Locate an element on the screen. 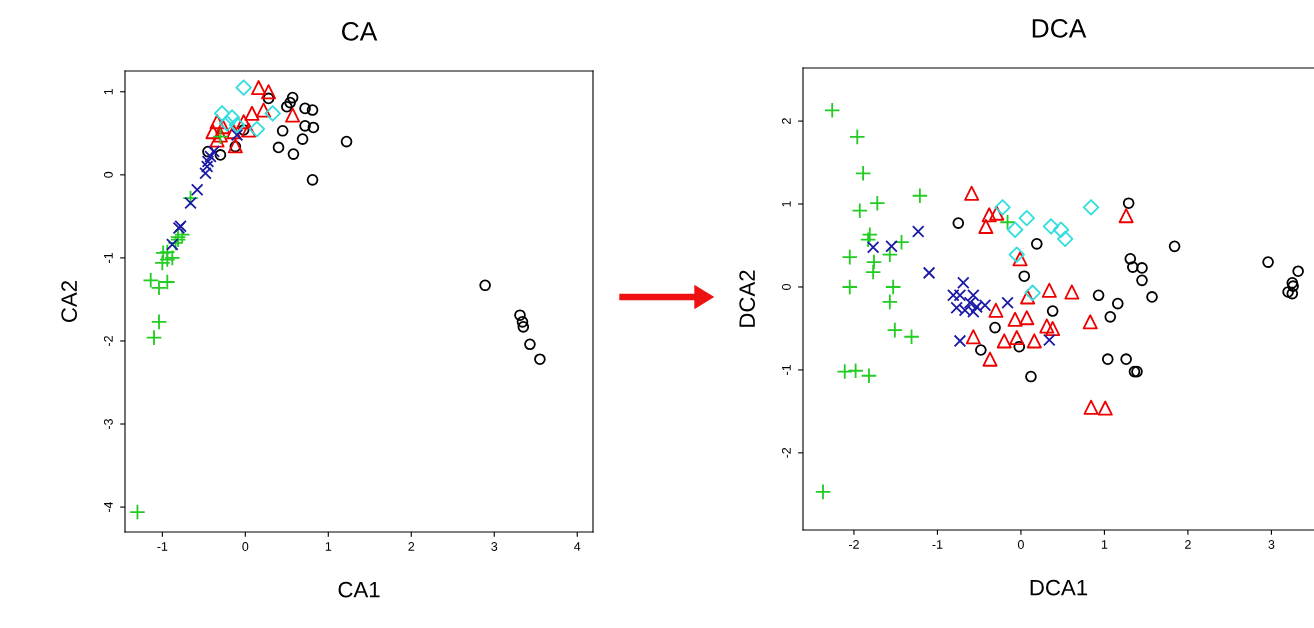 The width and height of the screenshot is (1314, 628). x-axis-title: DCA1 is located at coordinates (1059, 587).